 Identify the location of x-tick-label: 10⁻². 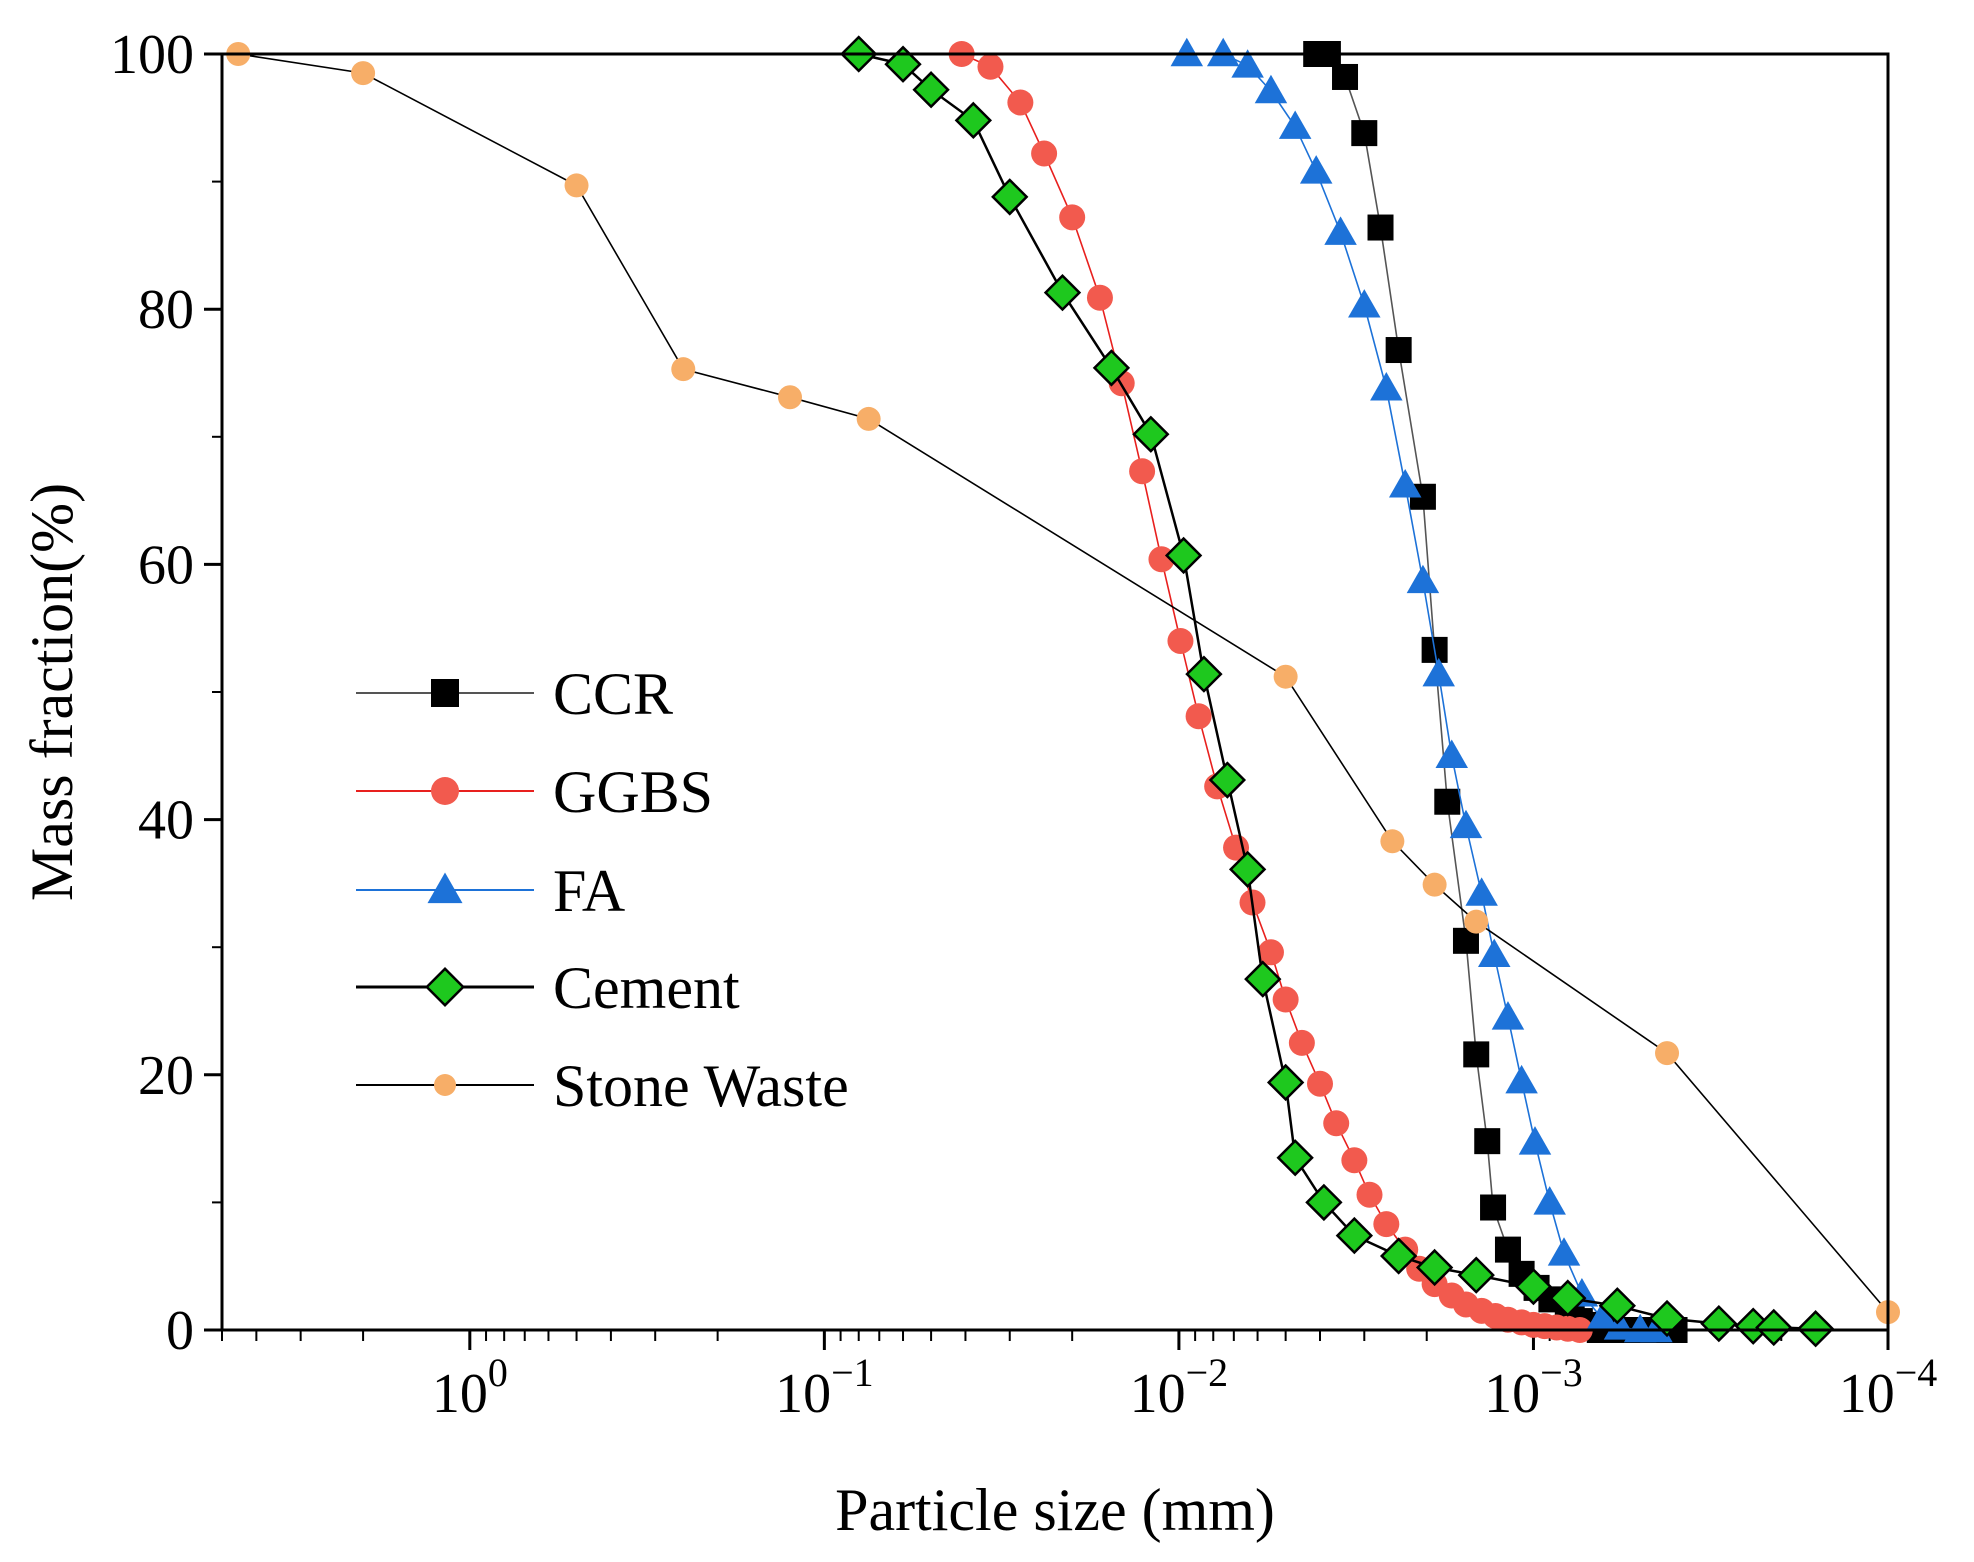
(1179, 1387).